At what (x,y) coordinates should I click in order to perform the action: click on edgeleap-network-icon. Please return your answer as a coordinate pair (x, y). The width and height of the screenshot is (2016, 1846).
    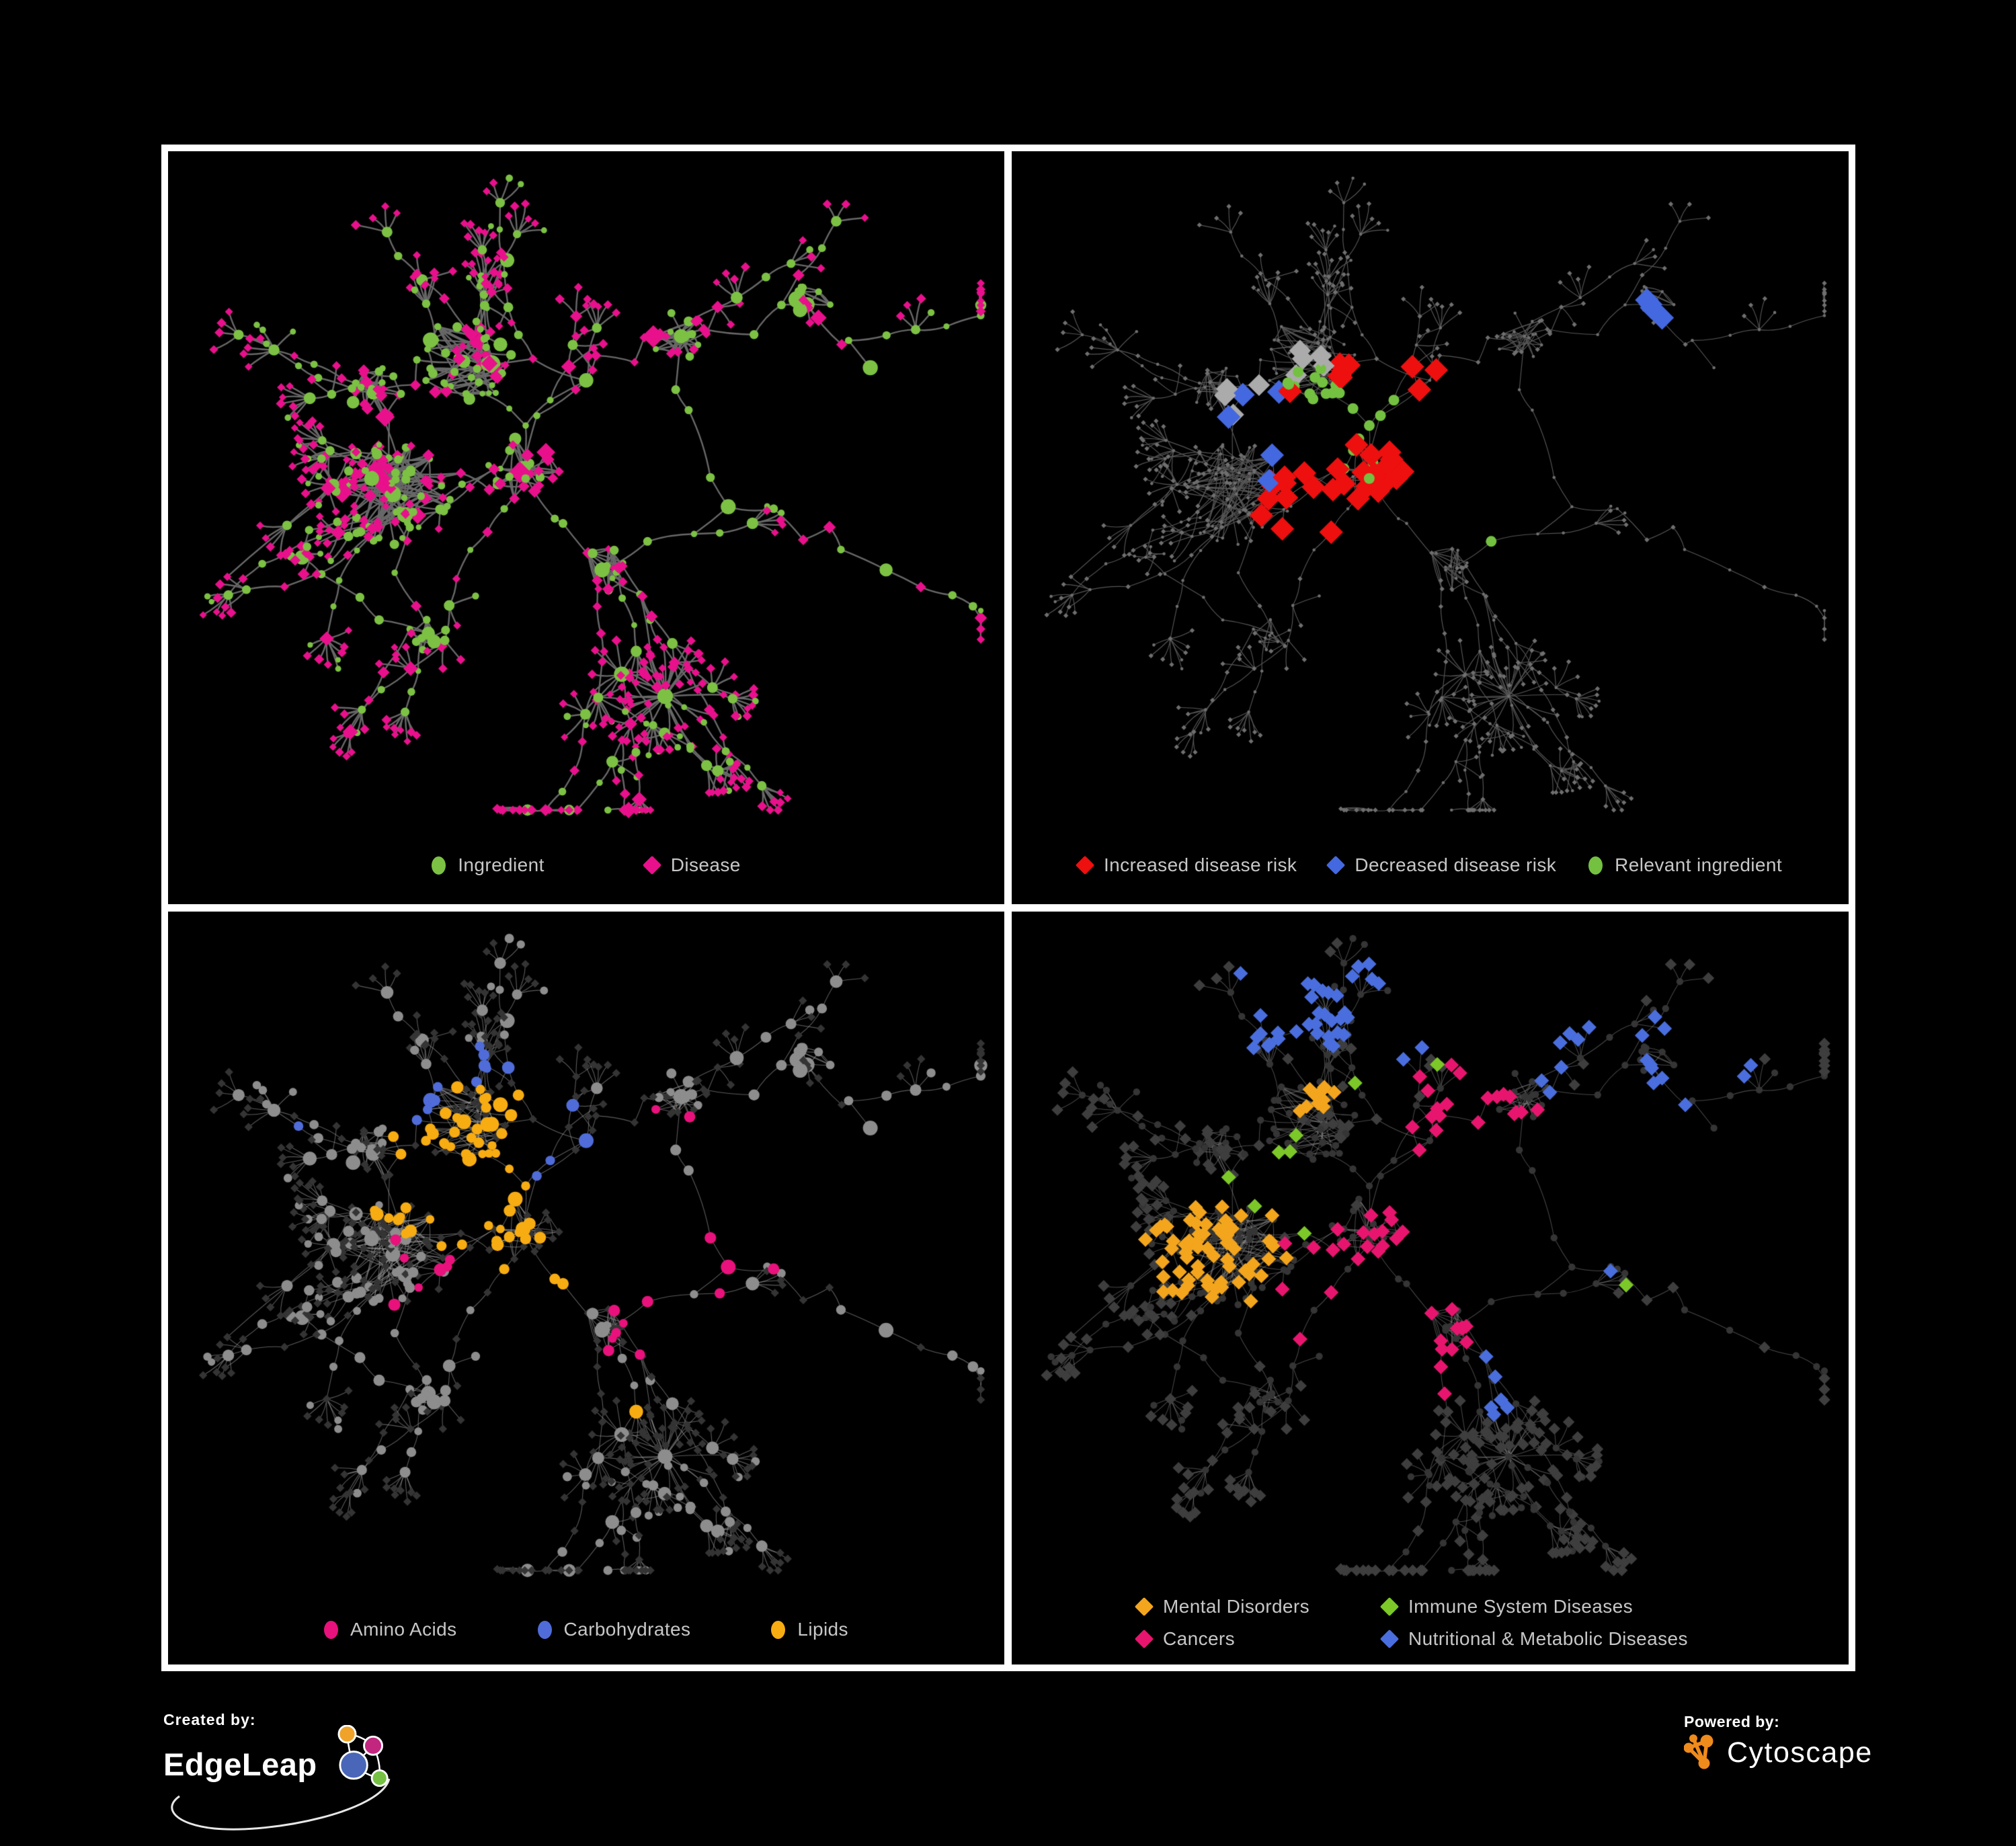
    Looking at the image, I should click on (363, 1756).